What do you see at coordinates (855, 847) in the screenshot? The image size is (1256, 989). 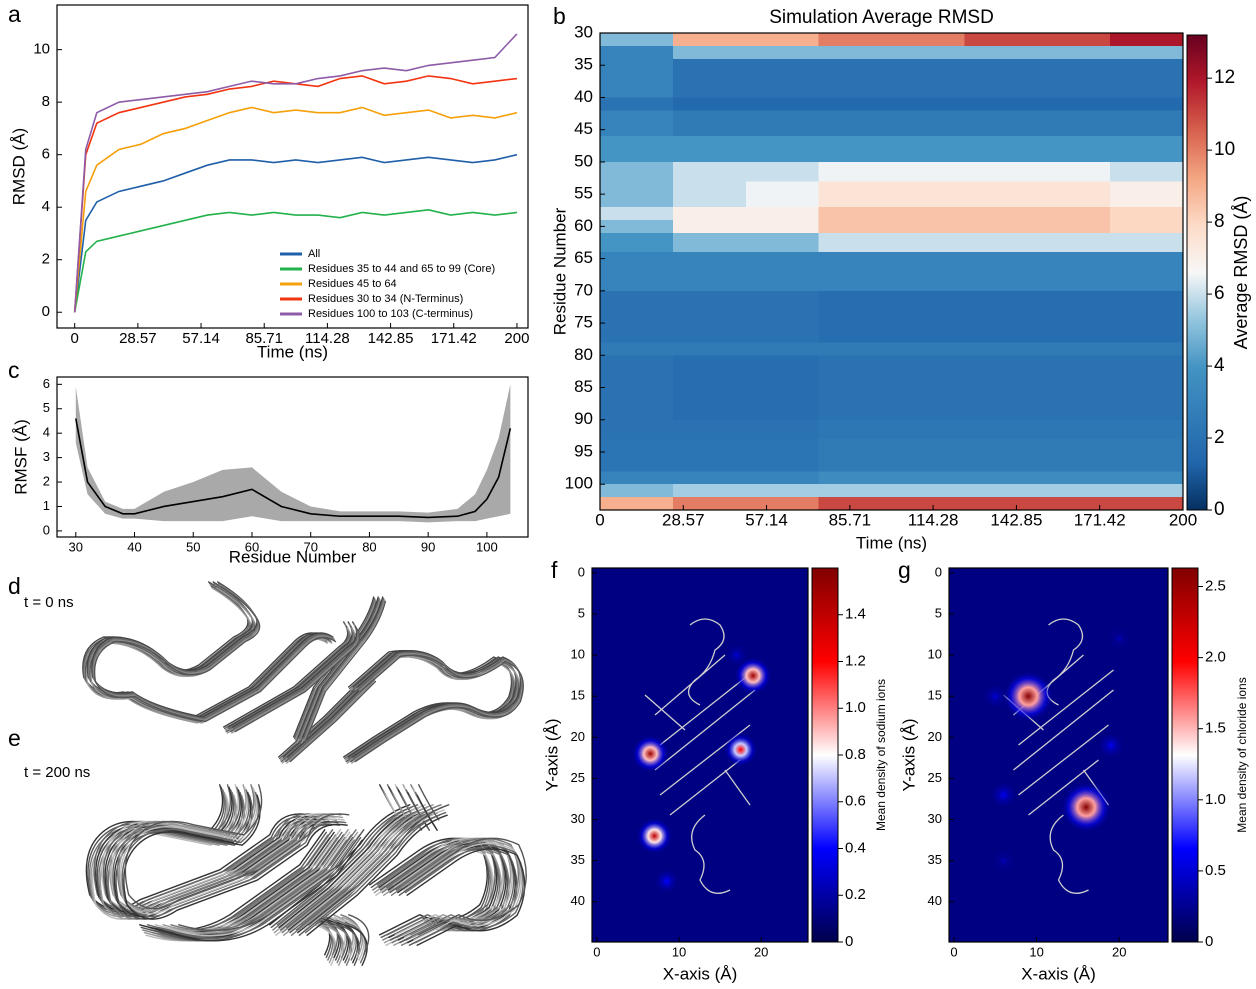 I see `colorbar-tick-label: 0.4` at bounding box center [855, 847].